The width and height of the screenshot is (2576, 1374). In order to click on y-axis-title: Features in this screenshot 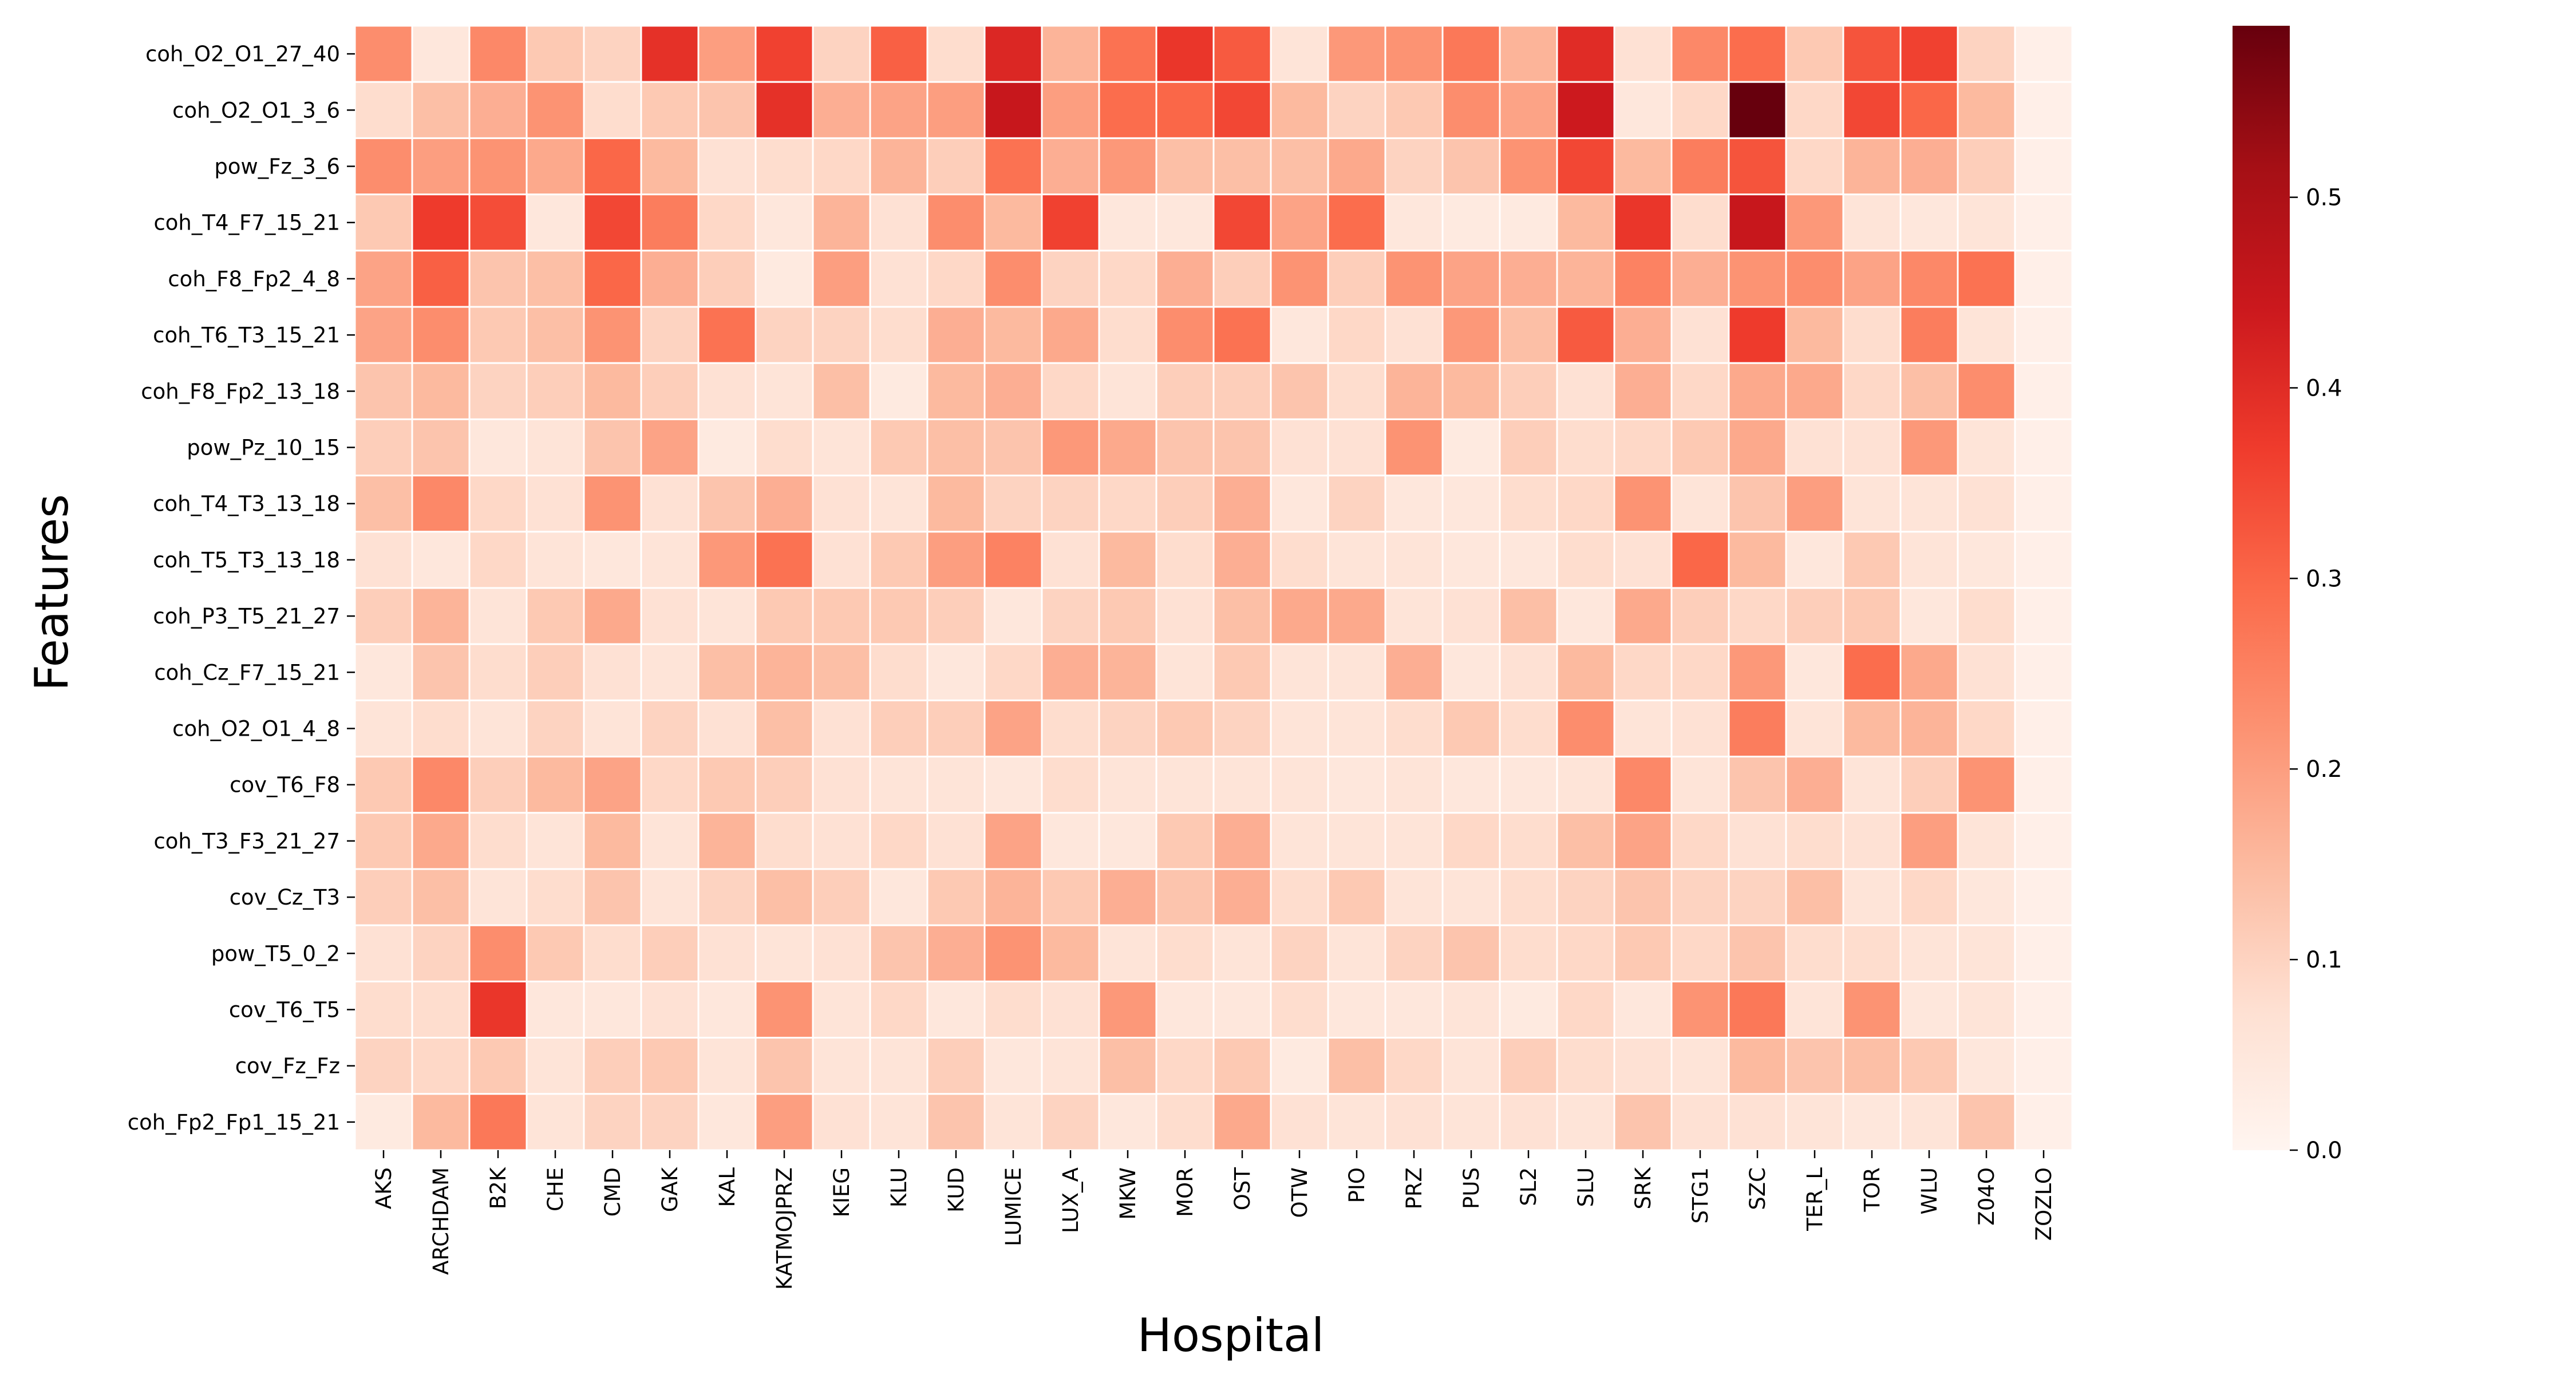, I will do `click(51, 592)`.